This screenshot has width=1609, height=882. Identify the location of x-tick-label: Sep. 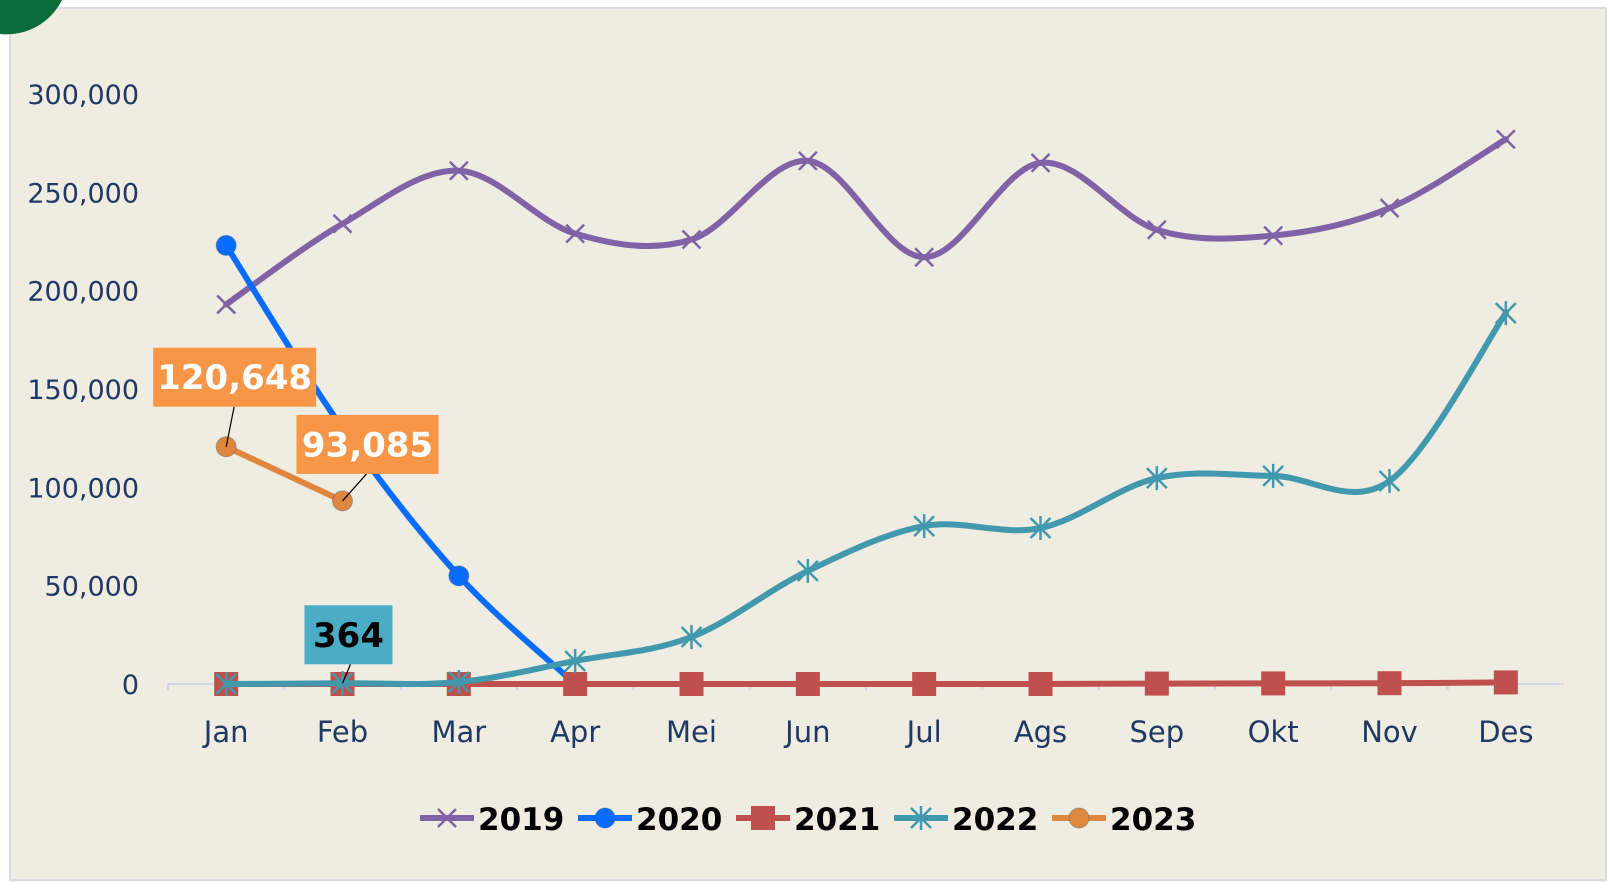
(1156, 732).